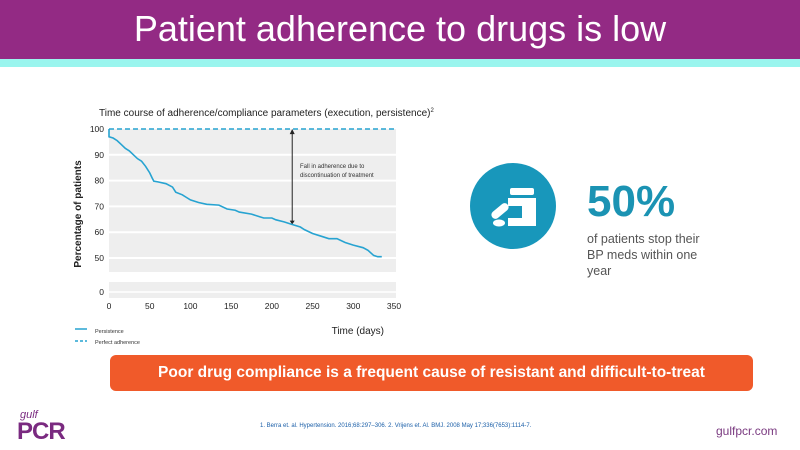 Image resolution: width=800 pixels, height=450 pixels. I want to click on banner-sup: 1, so click(480, 409).